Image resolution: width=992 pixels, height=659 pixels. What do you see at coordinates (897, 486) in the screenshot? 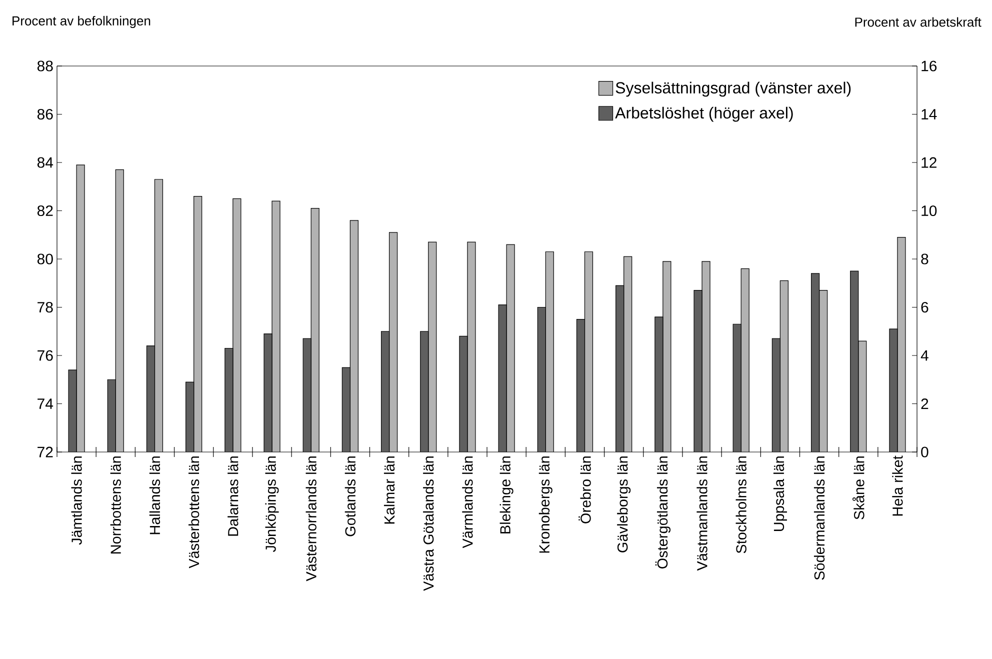
I see `x-tick-label: Hela riket` at bounding box center [897, 486].